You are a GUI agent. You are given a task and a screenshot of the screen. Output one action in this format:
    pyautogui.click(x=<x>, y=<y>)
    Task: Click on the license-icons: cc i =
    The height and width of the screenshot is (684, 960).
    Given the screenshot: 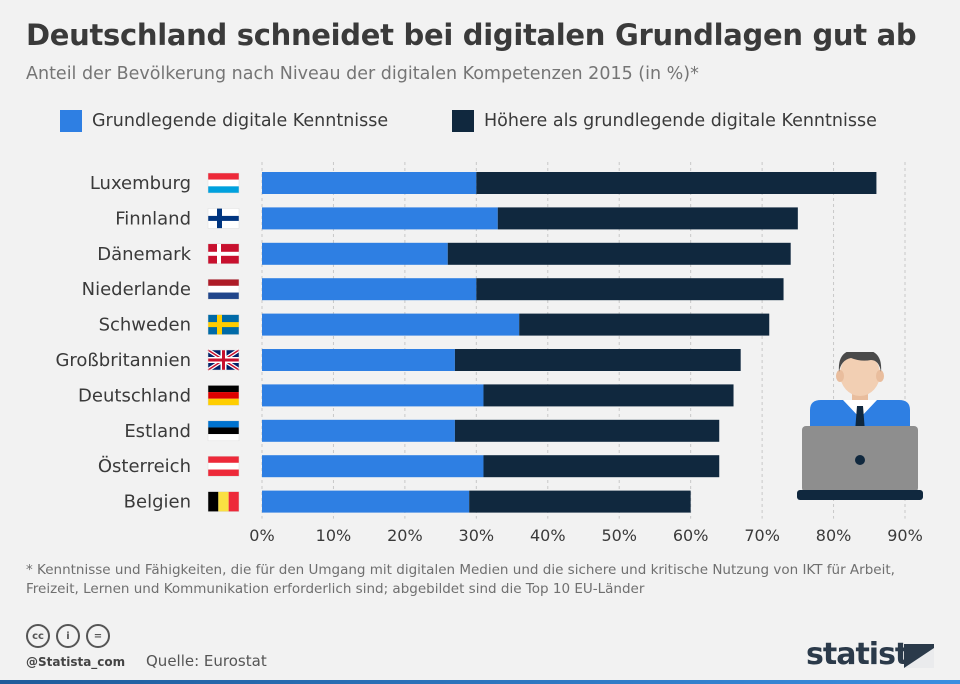 What is the action you would take?
    pyautogui.click(x=68, y=636)
    